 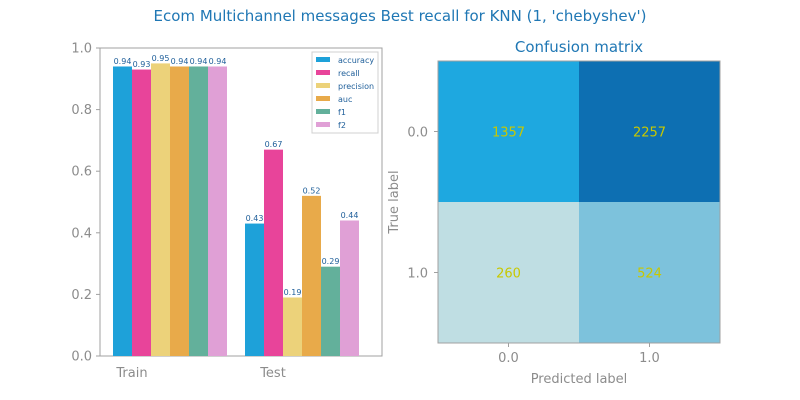 I want to click on y-tick-label: 1.0, so click(x=81, y=49).